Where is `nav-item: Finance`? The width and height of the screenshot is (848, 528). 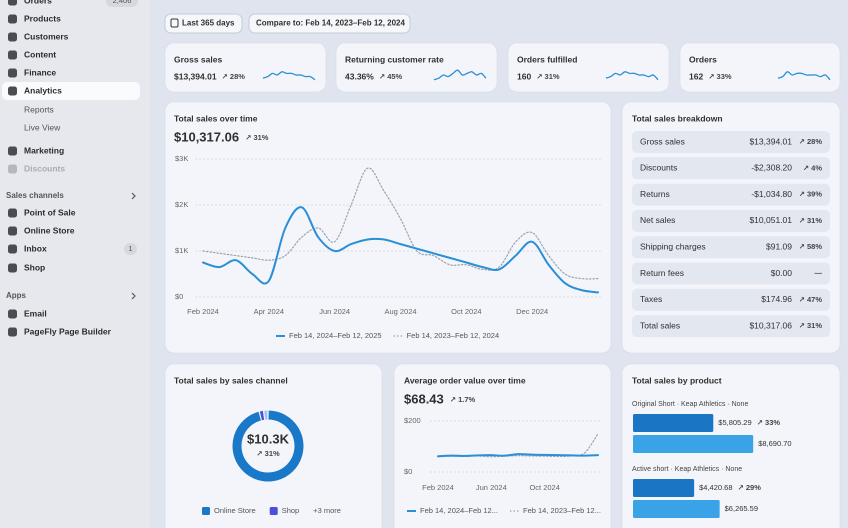 nav-item: Finance is located at coordinates (40, 72).